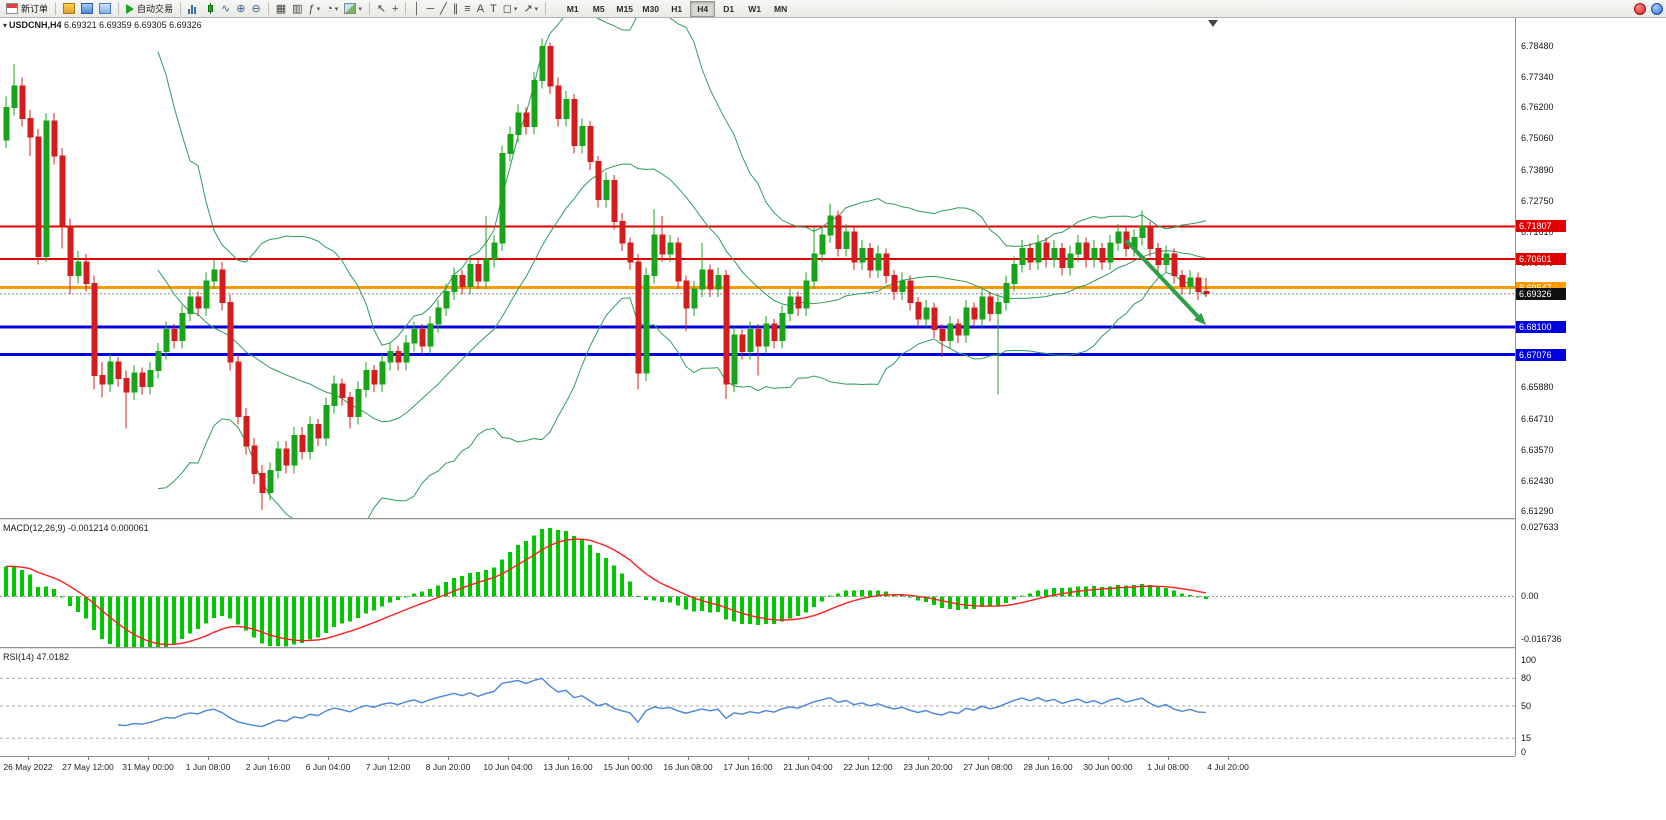  Describe the element at coordinates (105, 9) in the screenshot. I see `navigator-button` at that location.